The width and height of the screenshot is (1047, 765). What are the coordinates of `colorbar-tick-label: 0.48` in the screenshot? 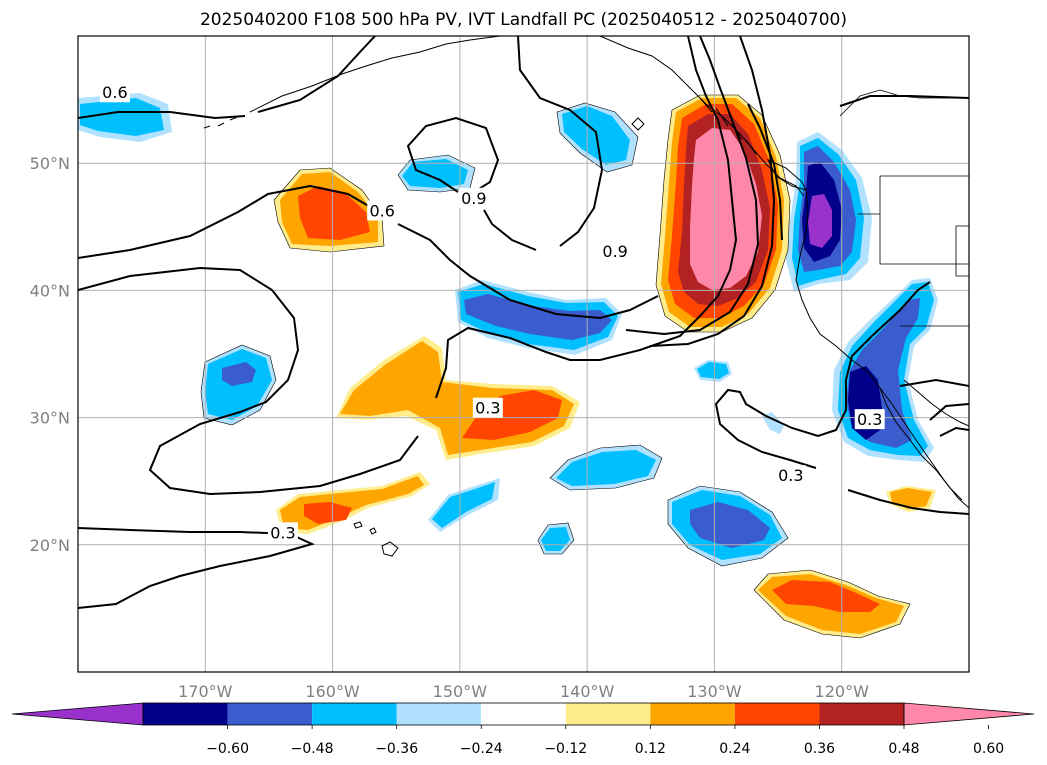 It's located at (903, 749).